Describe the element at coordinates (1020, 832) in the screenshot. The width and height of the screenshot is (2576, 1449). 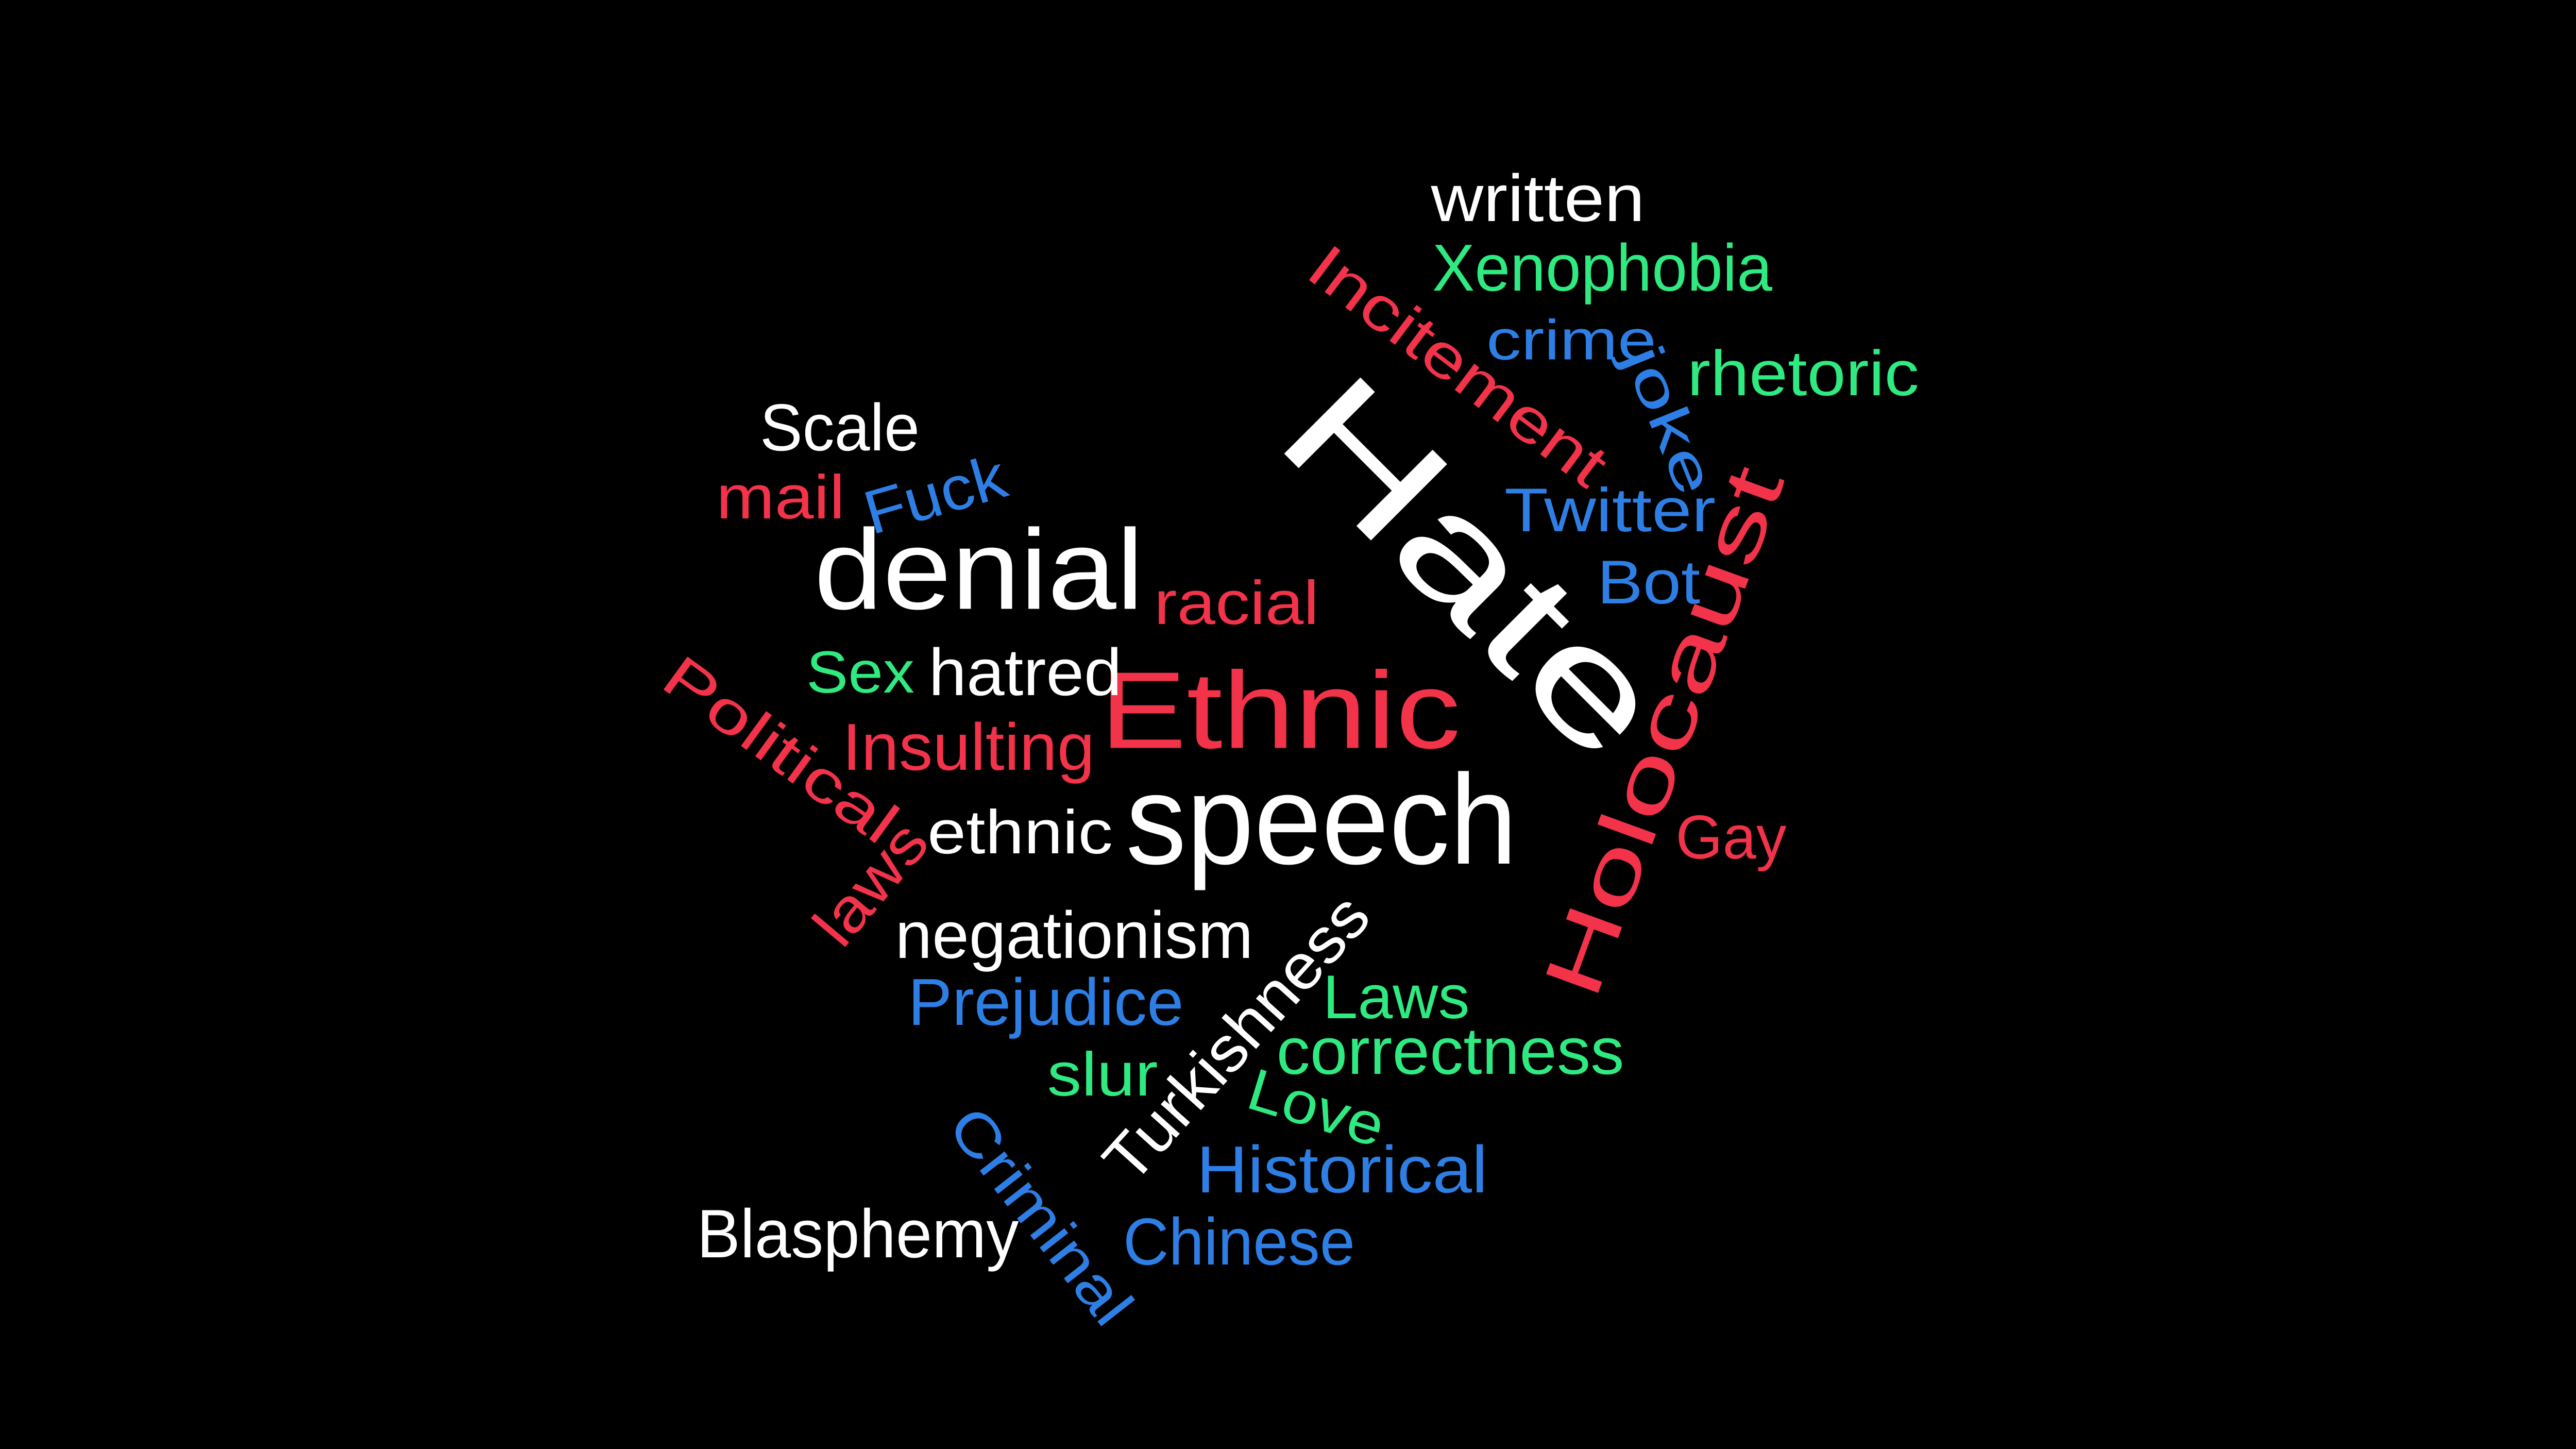
I see `word-ethnic-lower: ethnic` at that location.